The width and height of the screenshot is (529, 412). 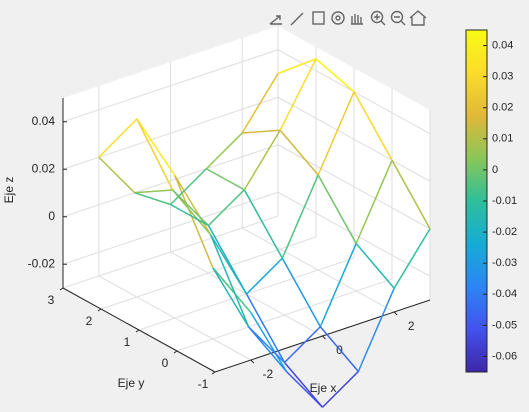 What do you see at coordinates (502, 139) in the screenshot?
I see `colorbar-tick-label: 0.01` at bounding box center [502, 139].